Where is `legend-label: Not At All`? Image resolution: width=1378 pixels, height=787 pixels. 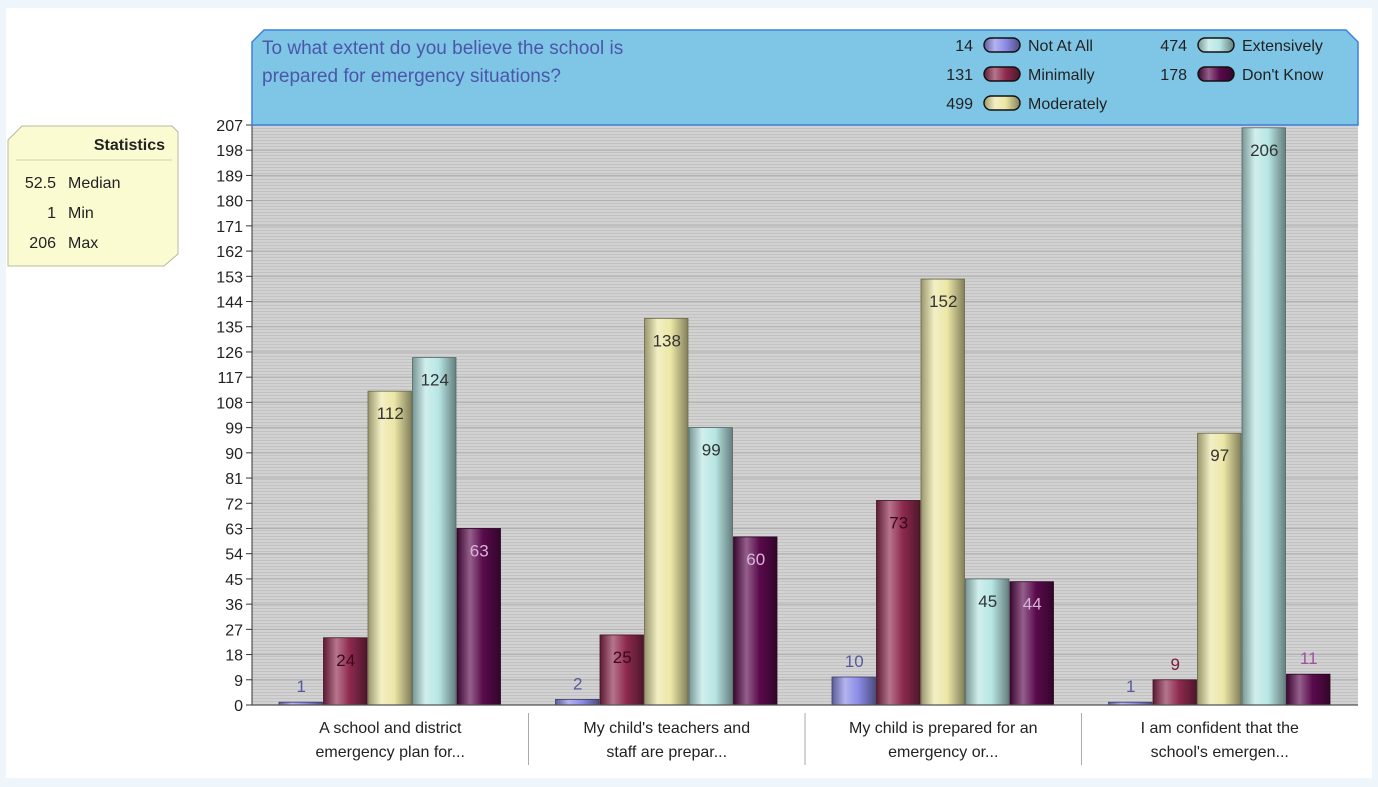 legend-label: Not At All is located at coordinates (1060, 46).